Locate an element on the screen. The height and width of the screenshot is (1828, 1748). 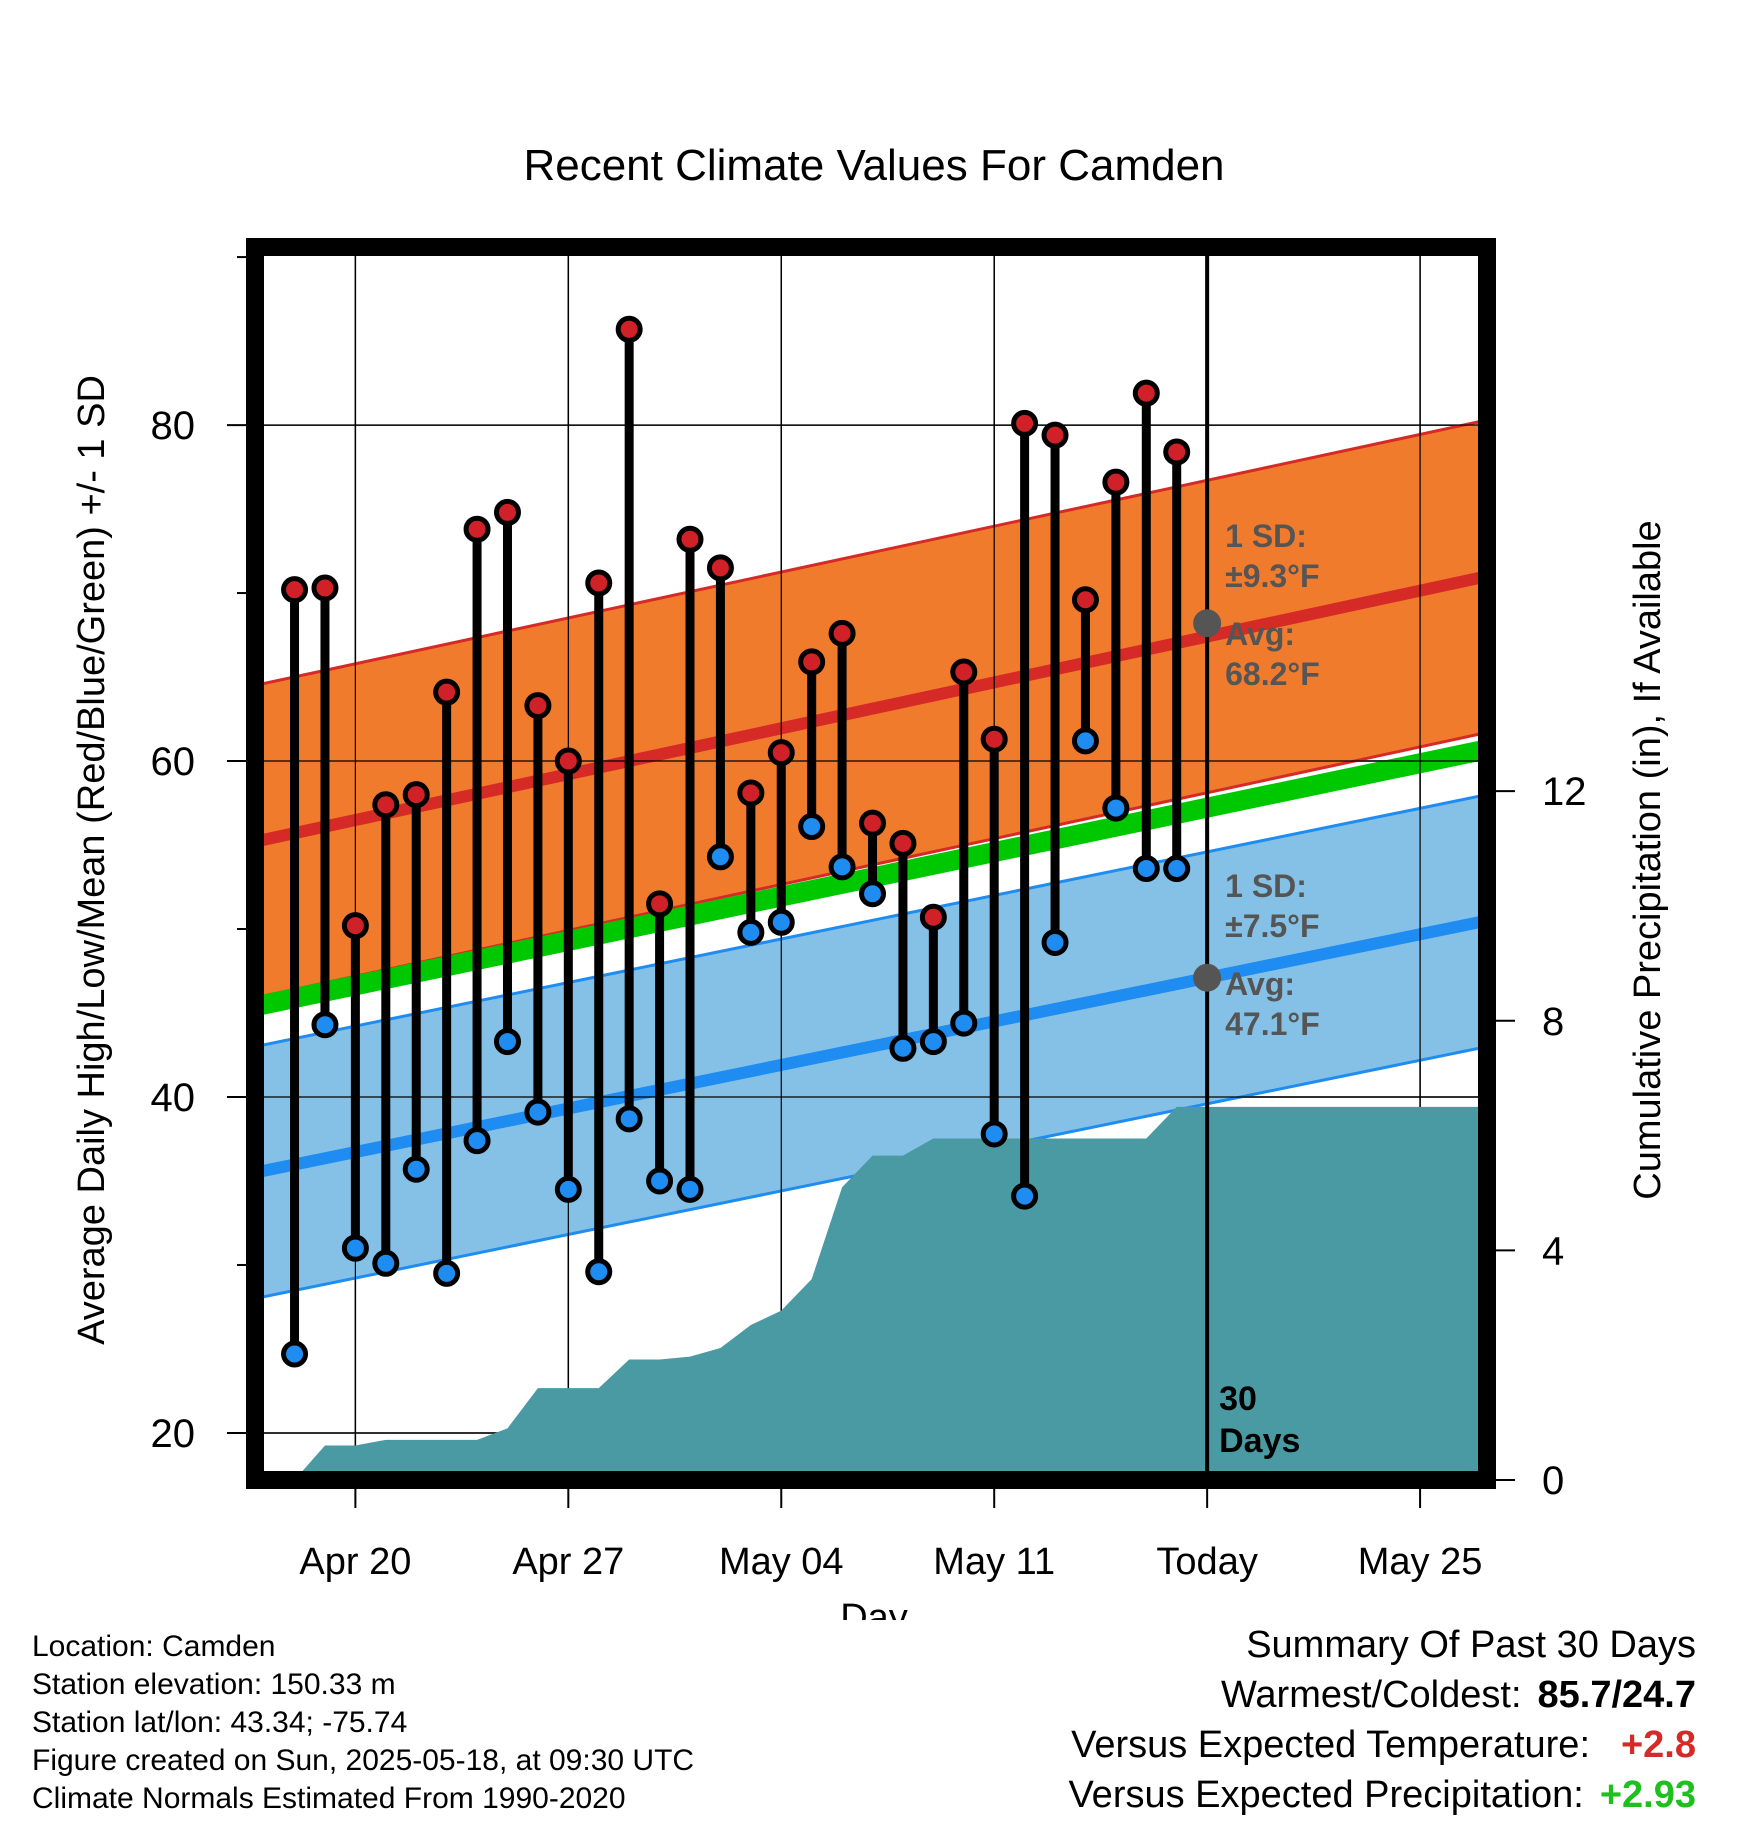
y-right-tick-label: 0 is located at coordinates (1553, 1481).